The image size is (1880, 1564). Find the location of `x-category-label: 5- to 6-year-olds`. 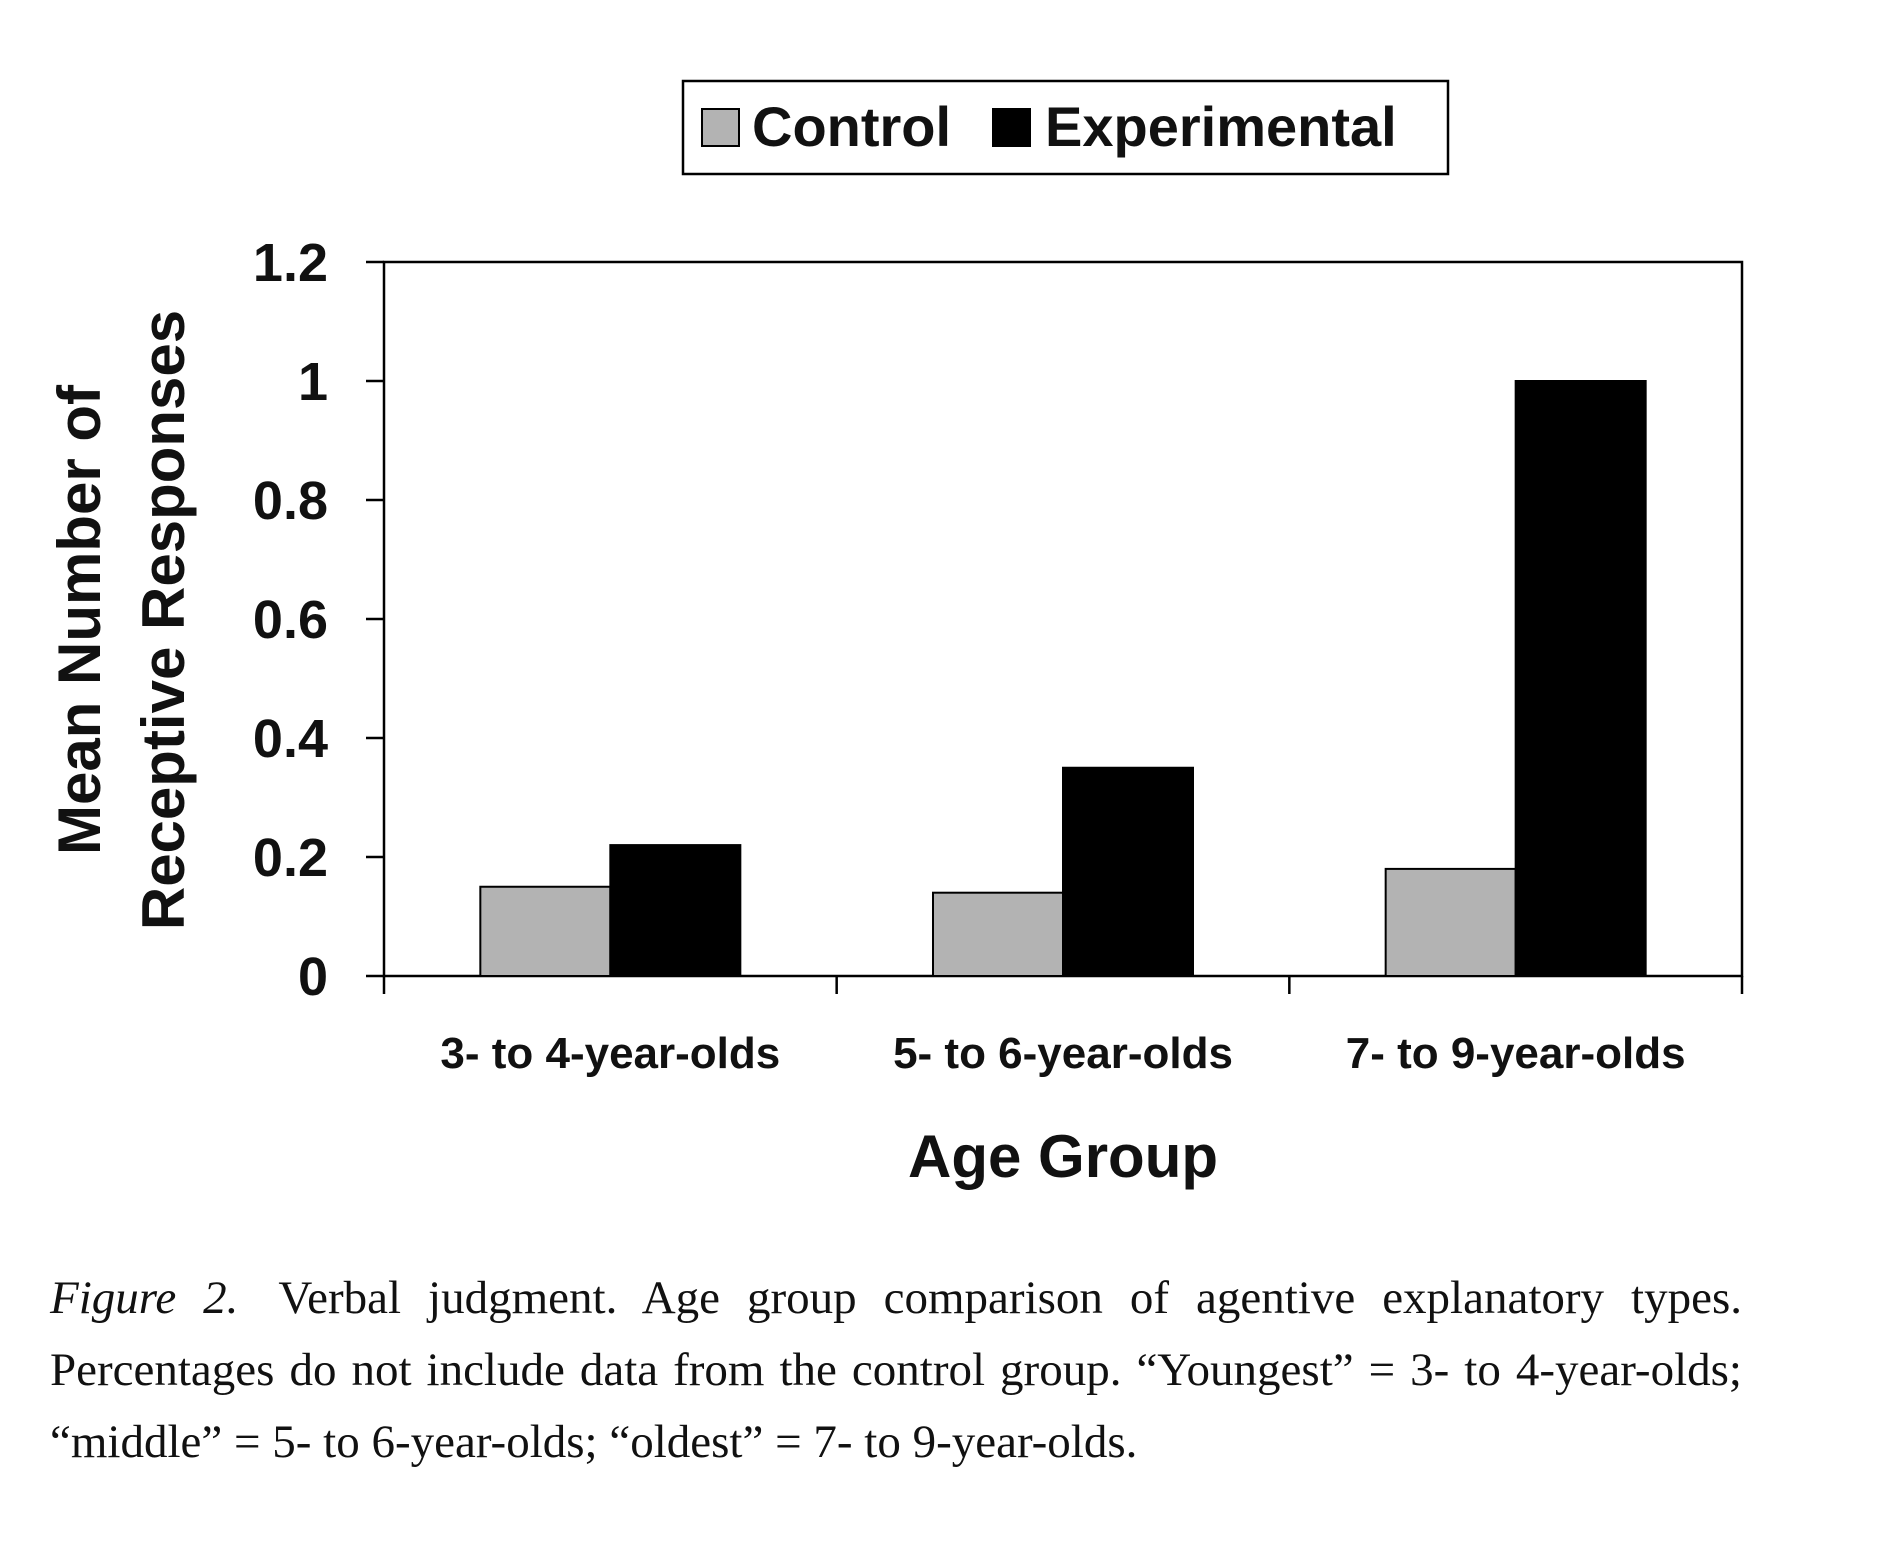

x-category-label: 5- to 6-year-olds is located at coordinates (1063, 1053).